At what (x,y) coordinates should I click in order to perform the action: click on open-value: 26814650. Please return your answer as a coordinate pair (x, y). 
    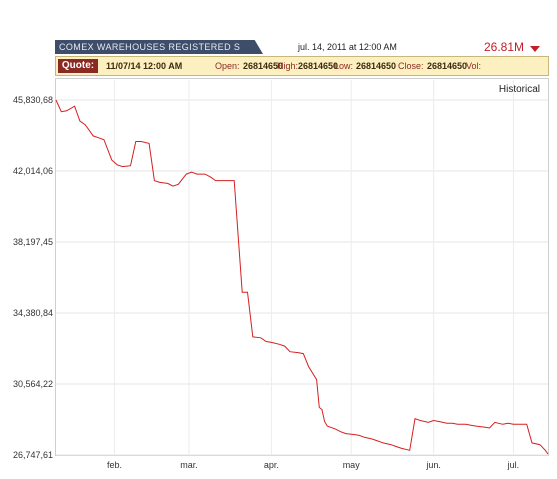
    Looking at the image, I should click on (263, 66).